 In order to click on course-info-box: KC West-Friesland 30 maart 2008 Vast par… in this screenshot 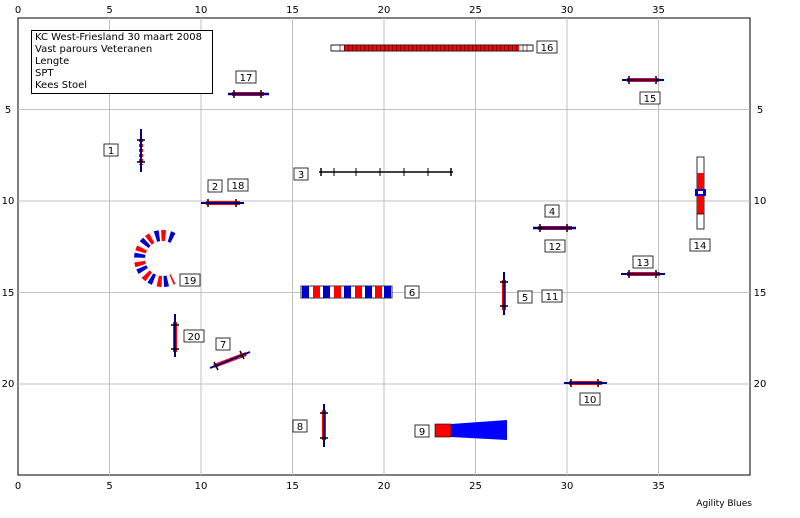, I will do `click(122, 62)`.